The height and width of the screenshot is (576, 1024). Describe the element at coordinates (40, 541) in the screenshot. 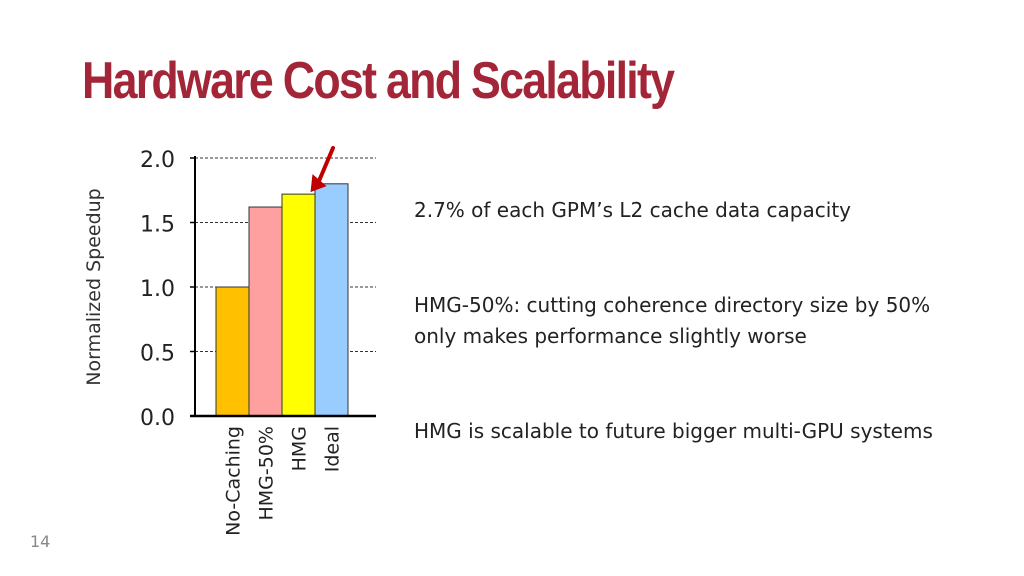

I see `page-number: 14` at that location.